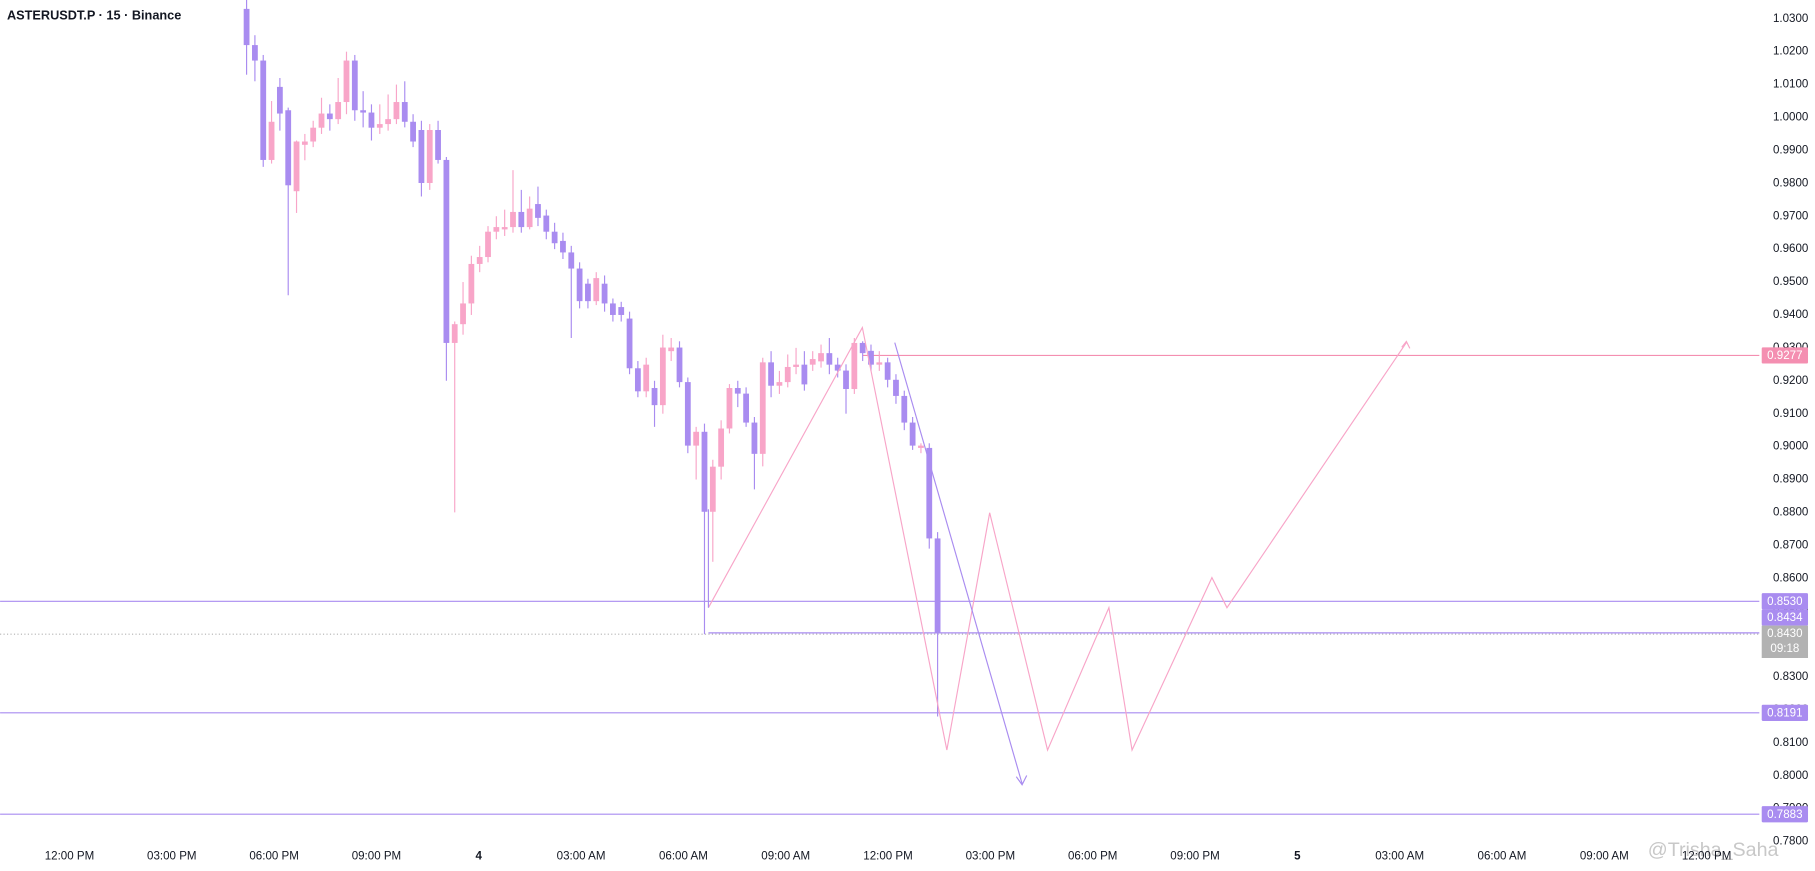 This screenshot has height=871, width=1815. I want to click on price-tag-label: 0.8530, so click(1784, 602).